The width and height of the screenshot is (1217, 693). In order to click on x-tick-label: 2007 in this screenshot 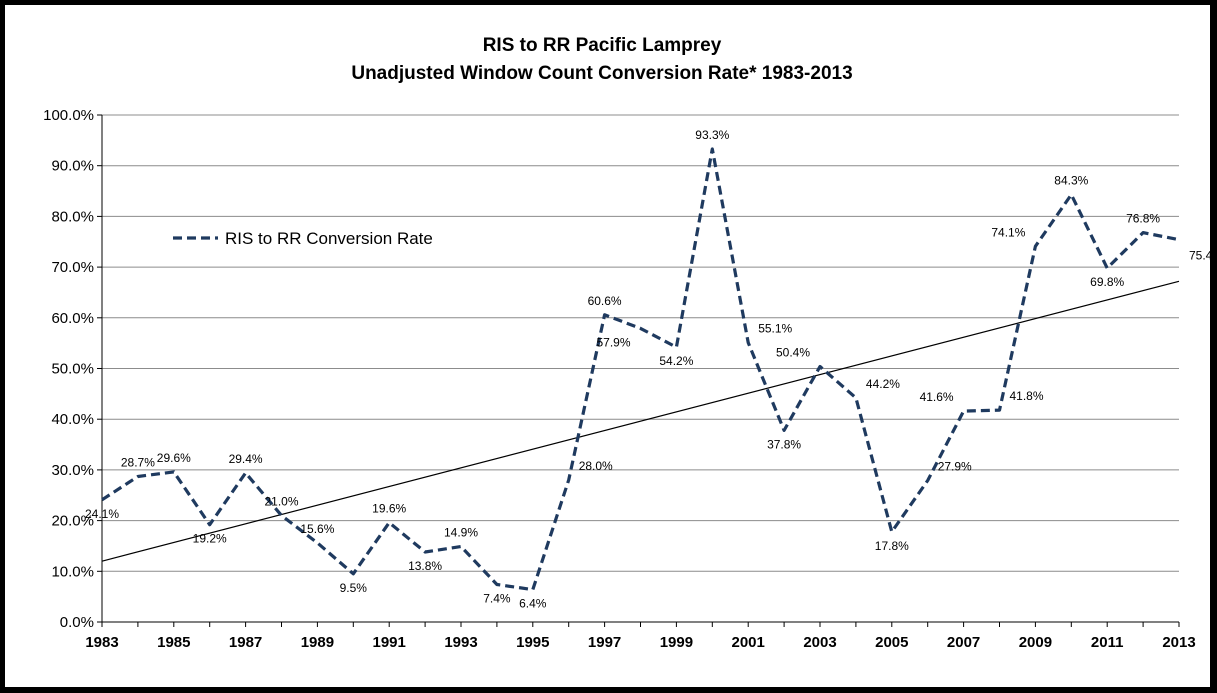, I will do `click(963, 642)`.